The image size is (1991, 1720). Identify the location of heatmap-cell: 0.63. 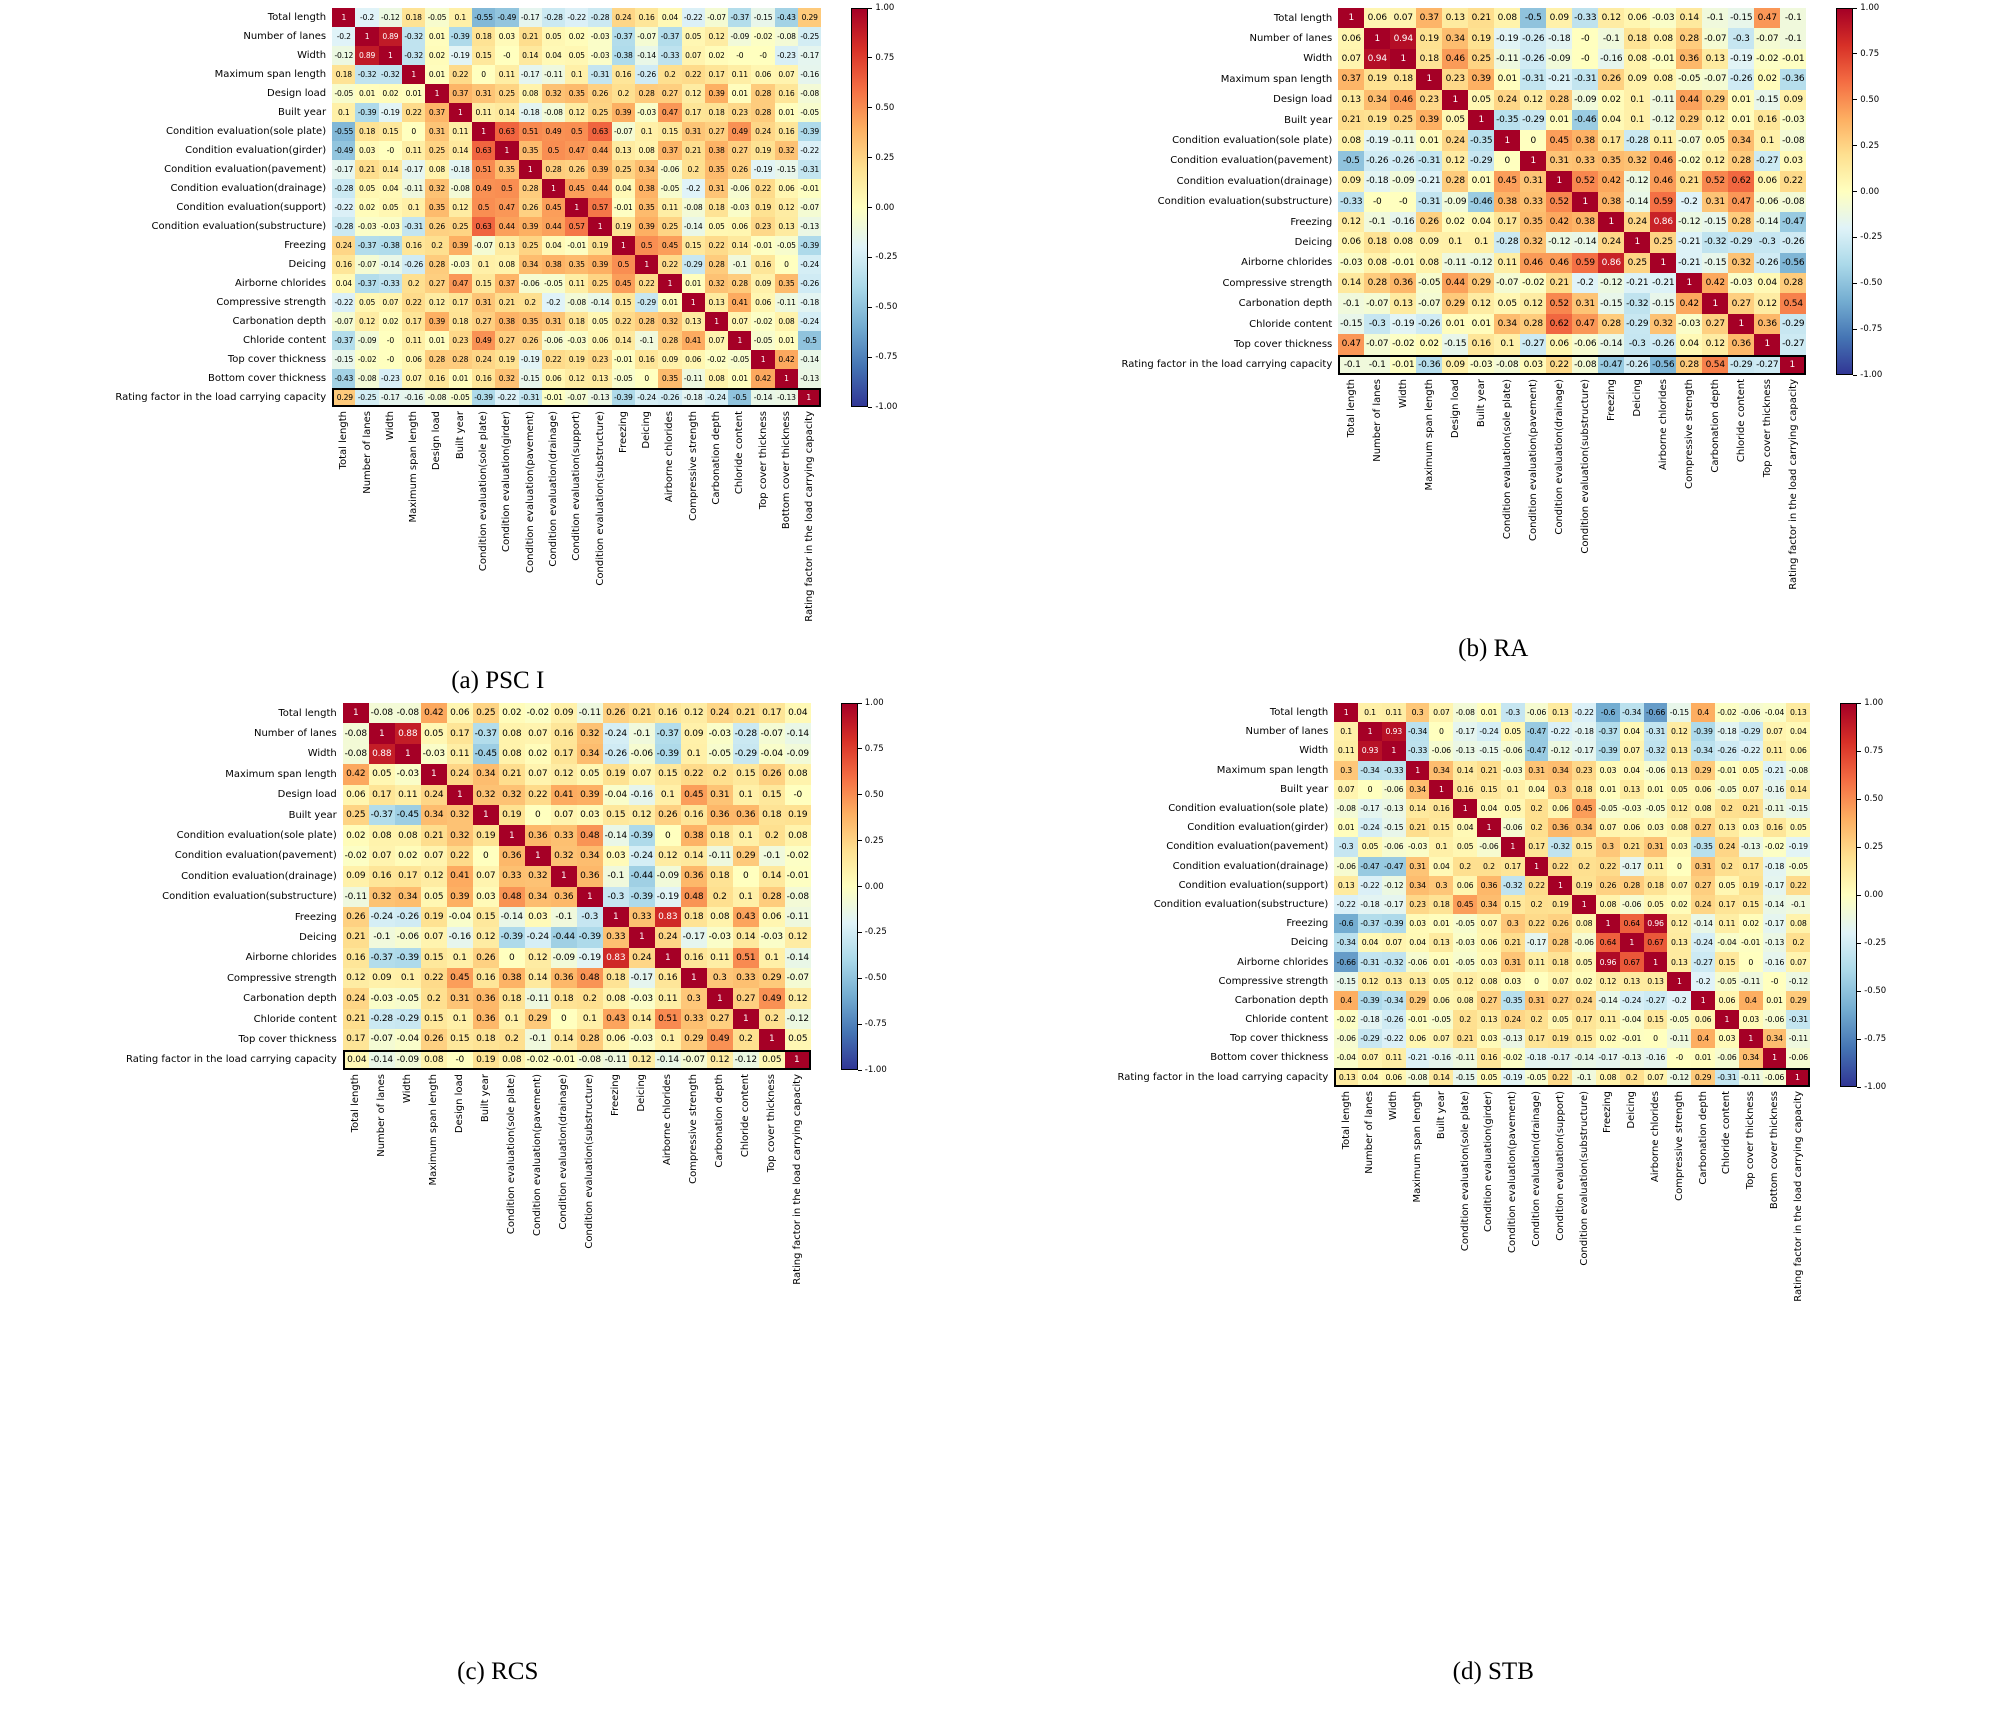
(483, 226).